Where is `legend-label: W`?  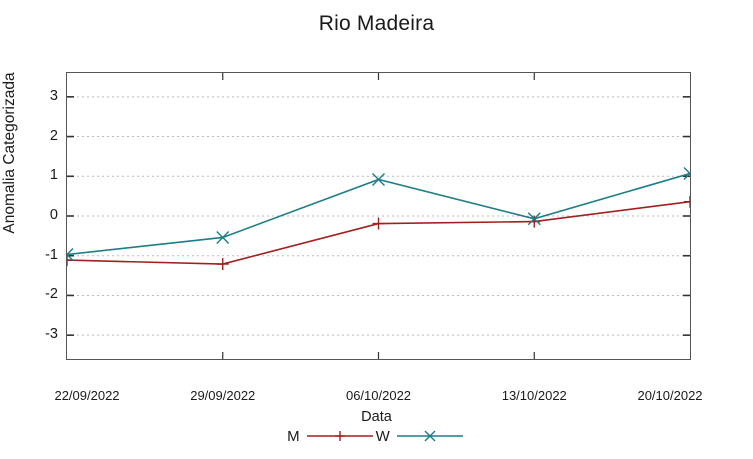 legend-label: W is located at coordinates (382, 436).